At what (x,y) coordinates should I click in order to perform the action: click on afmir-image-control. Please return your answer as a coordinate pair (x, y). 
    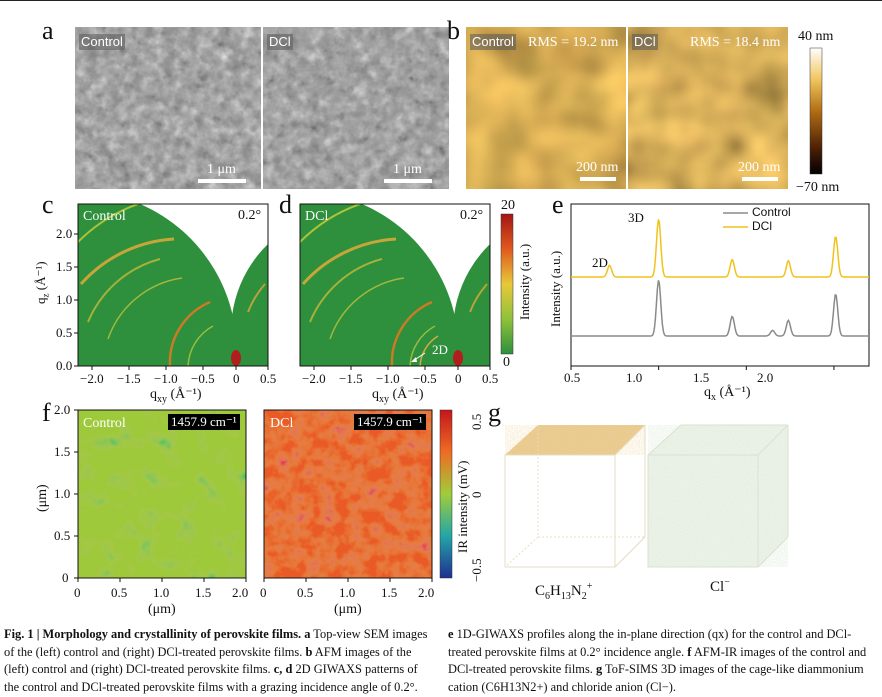
    Looking at the image, I should click on (162, 494).